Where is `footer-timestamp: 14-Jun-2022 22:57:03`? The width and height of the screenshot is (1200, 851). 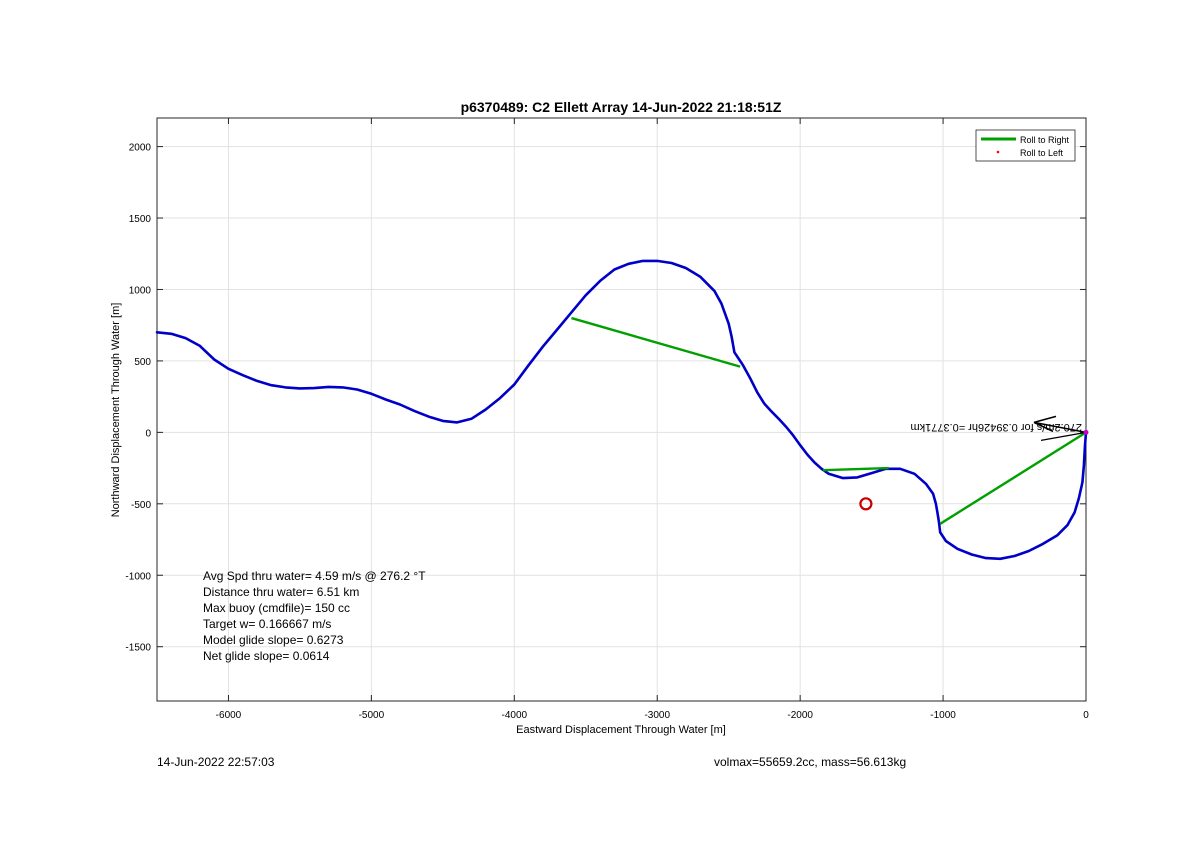
footer-timestamp: 14-Jun-2022 22:57:03 is located at coordinates (216, 762).